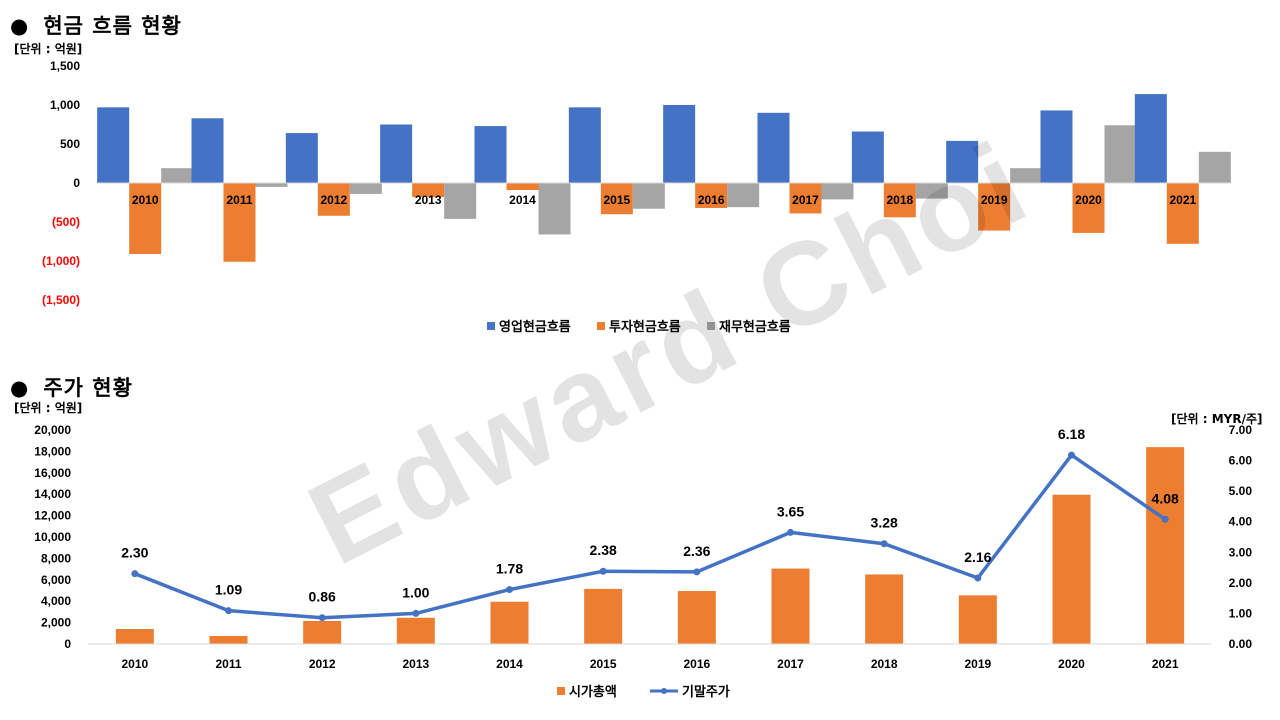 This screenshot has width=1280, height=720. I want to click on y-right-tick-label: 1.00, so click(1241, 613).